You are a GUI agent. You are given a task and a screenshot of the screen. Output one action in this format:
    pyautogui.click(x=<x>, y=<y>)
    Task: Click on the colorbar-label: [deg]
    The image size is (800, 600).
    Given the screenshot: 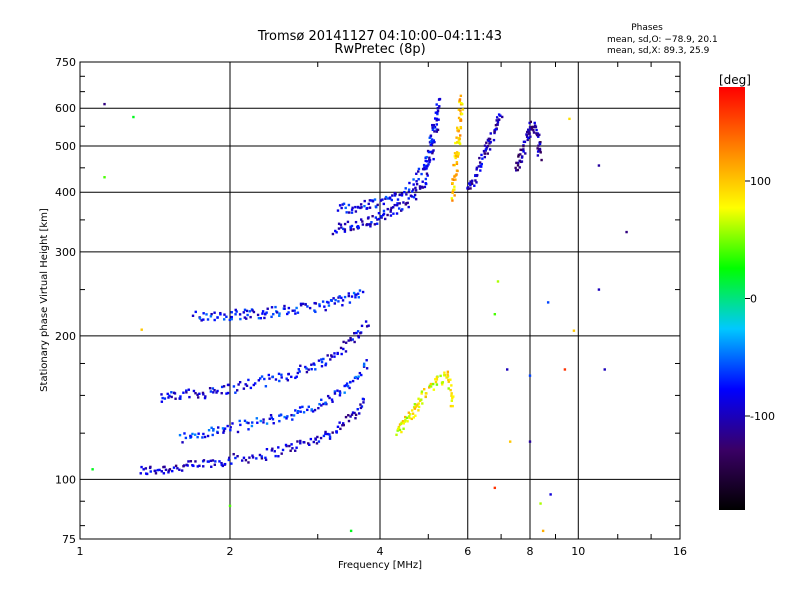 What is the action you would take?
    pyautogui.click(x=735, y=80)
    